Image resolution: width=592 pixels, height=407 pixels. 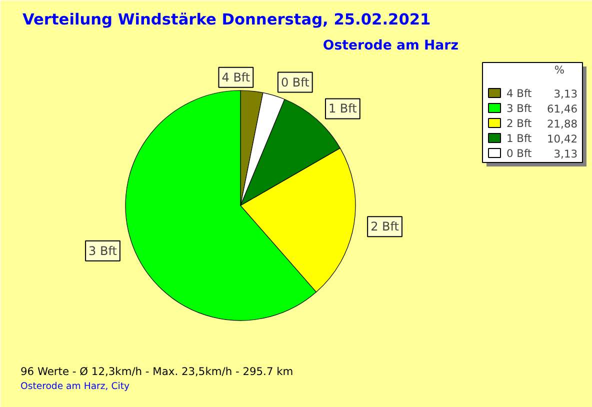 What do you see at coordinates (157, 371) in the screenshot?
I see `text: 96 Werte - Ø 12,3km/h - Max. 23,5km/h - 295.7 km` at bounding box center [157, 371].